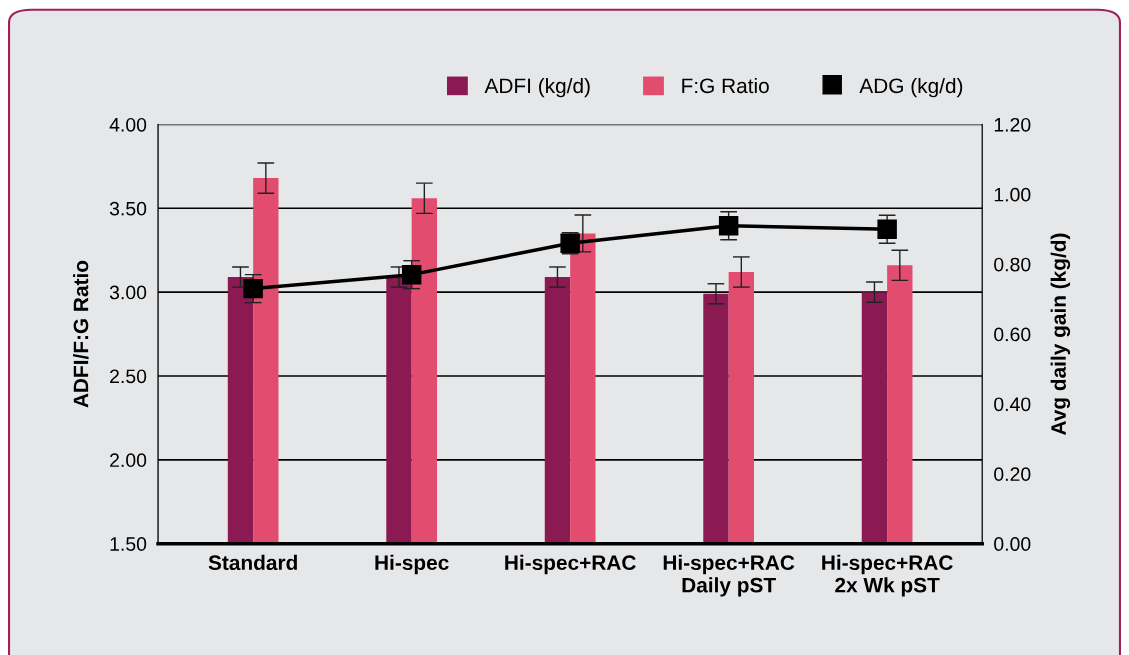 This screenshot has width=1129, height=655. Describe the element at coordinates (128, 544) in the screenshot. I see `y-tick-label: 1.50` at that location.